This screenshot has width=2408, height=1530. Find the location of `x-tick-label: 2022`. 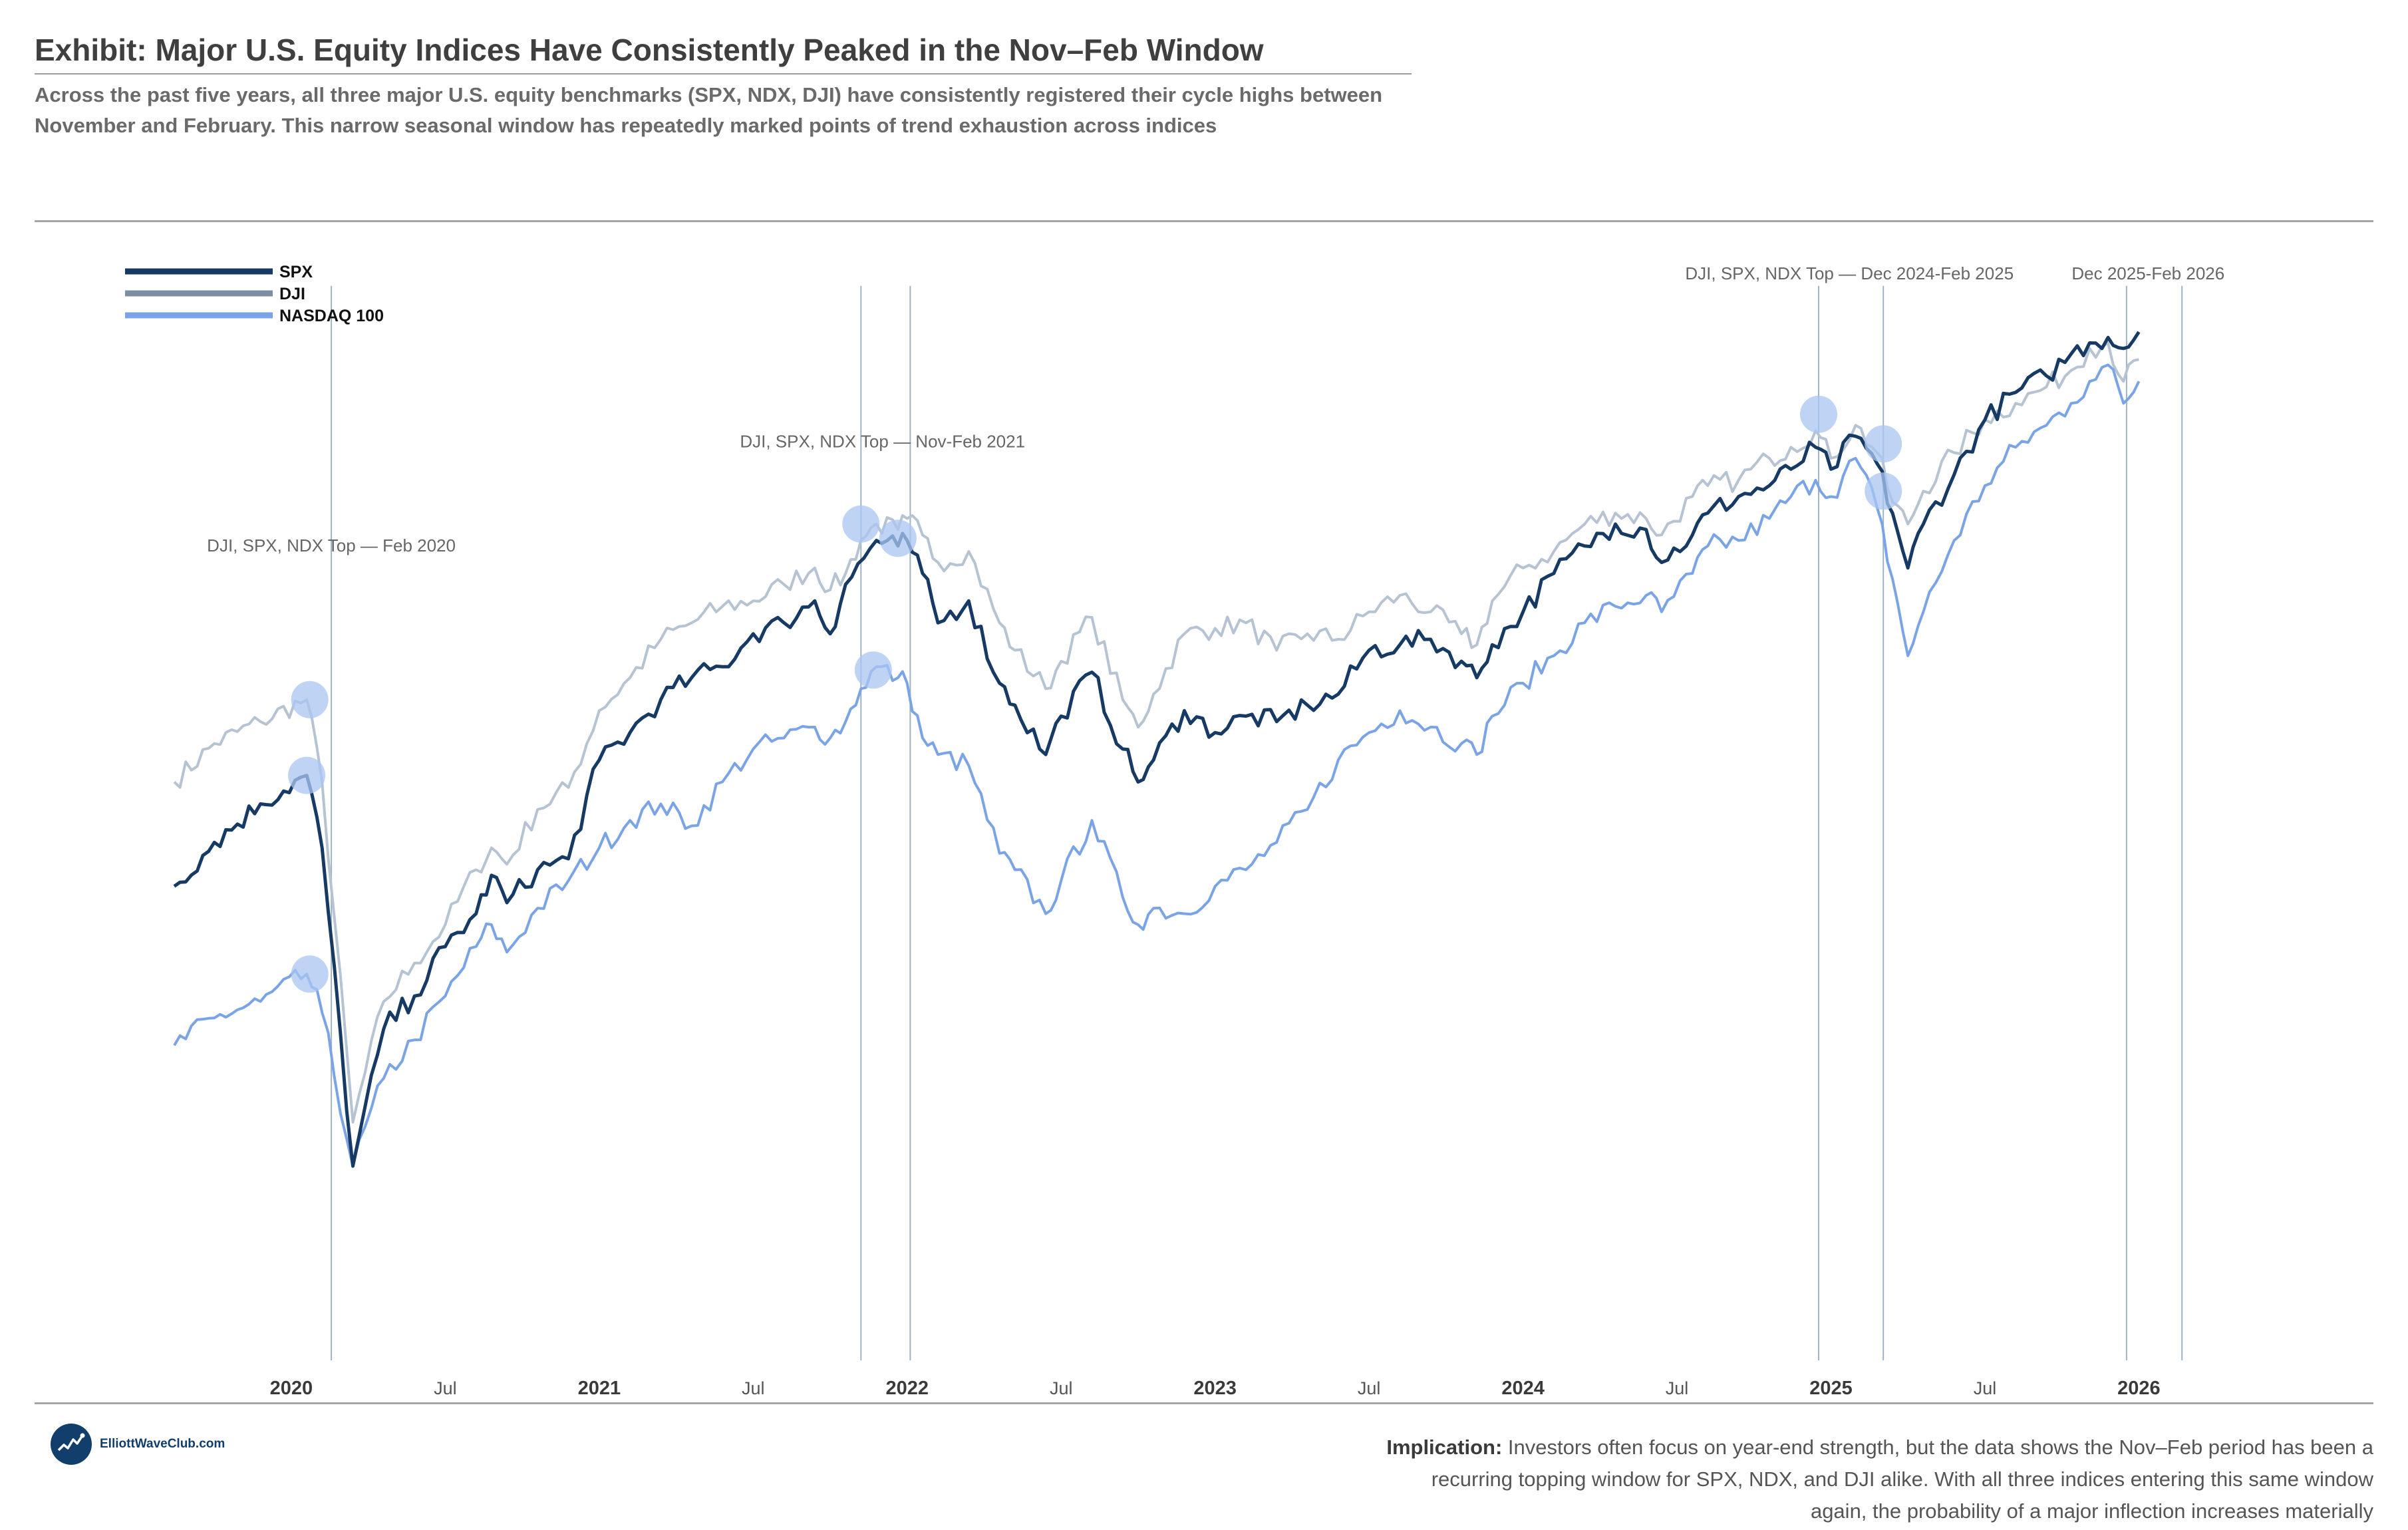

x-tick-label: 2022 is located at coordinates (907, 1389).